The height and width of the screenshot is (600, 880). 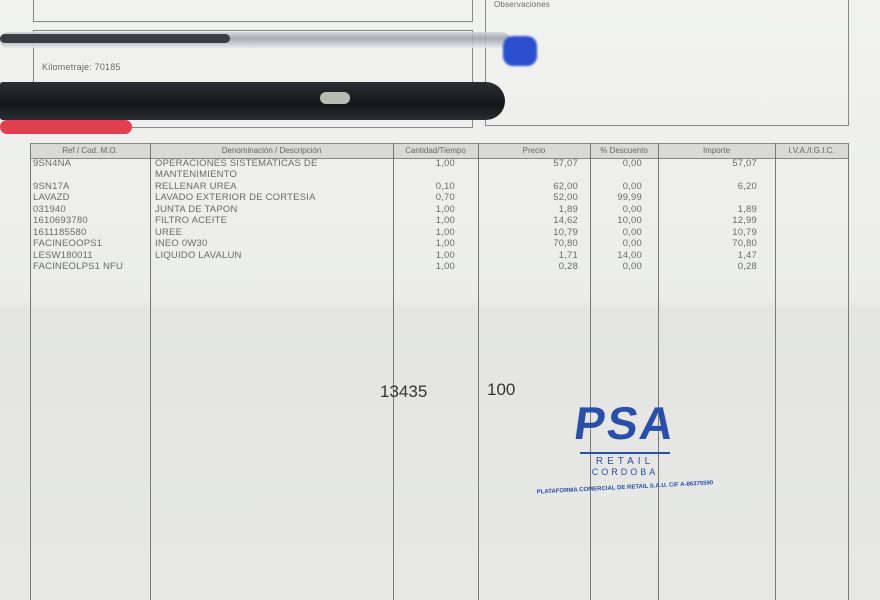 What do you see at coordinates (404, 391) in the screenshot?
I see `overlay-value-1: 13435` at bounding box center [404, 391].